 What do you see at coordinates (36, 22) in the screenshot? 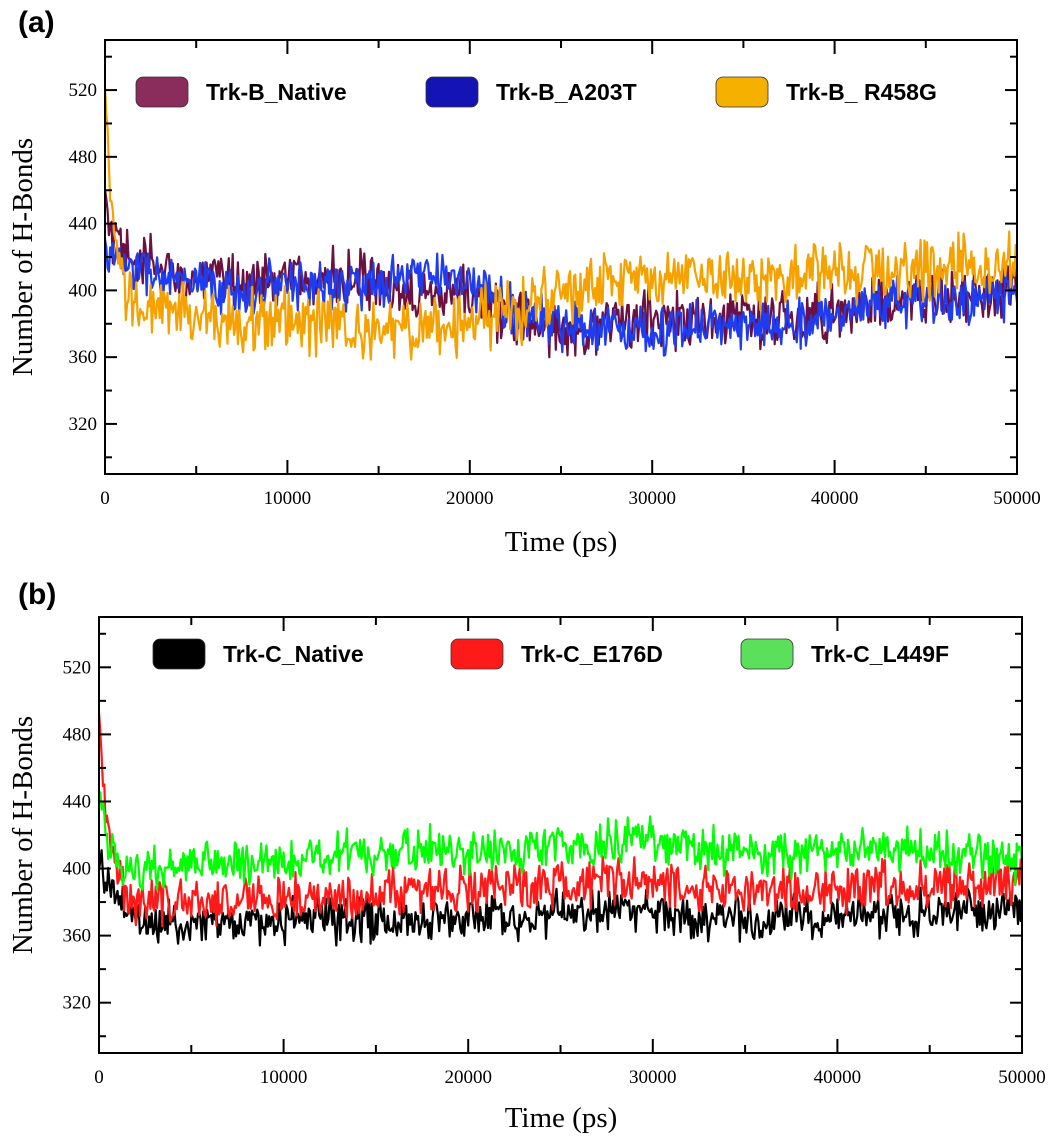
I see `panel-label: (a)` at bounding box center [36, 22].